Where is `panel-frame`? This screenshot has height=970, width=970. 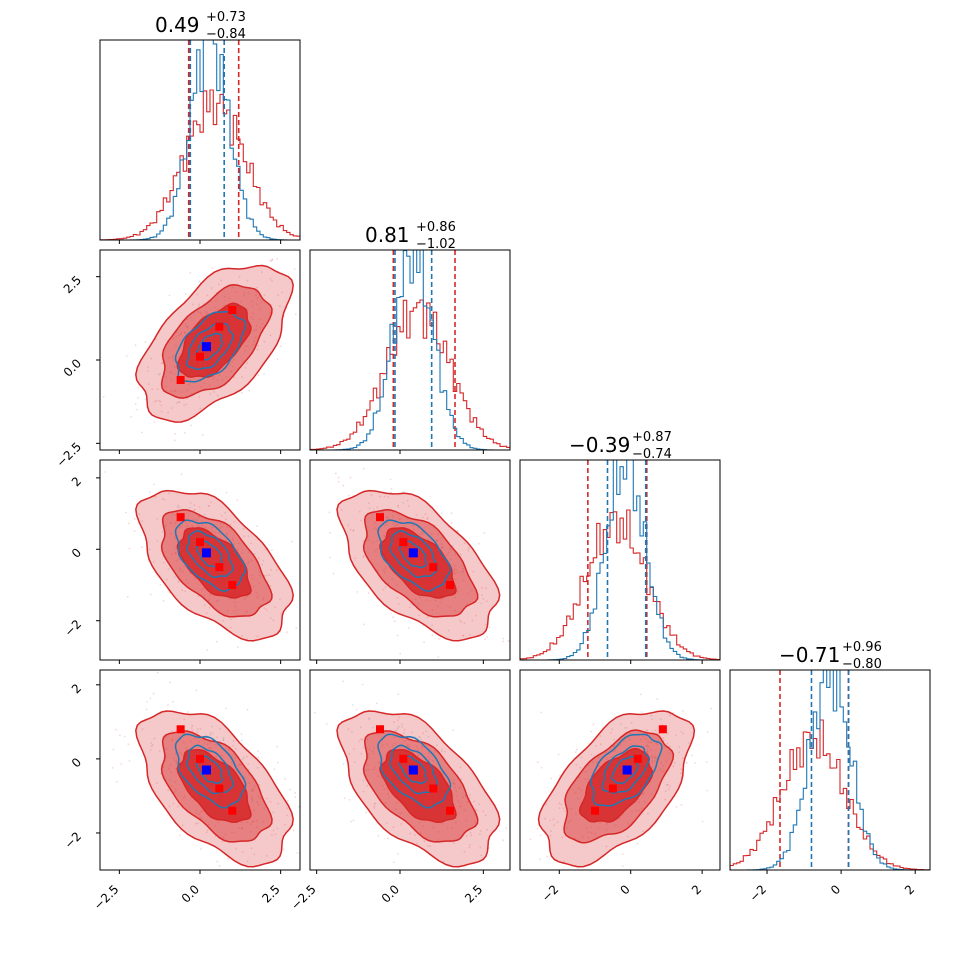 panel-frame is located at coordinates (410, 560).